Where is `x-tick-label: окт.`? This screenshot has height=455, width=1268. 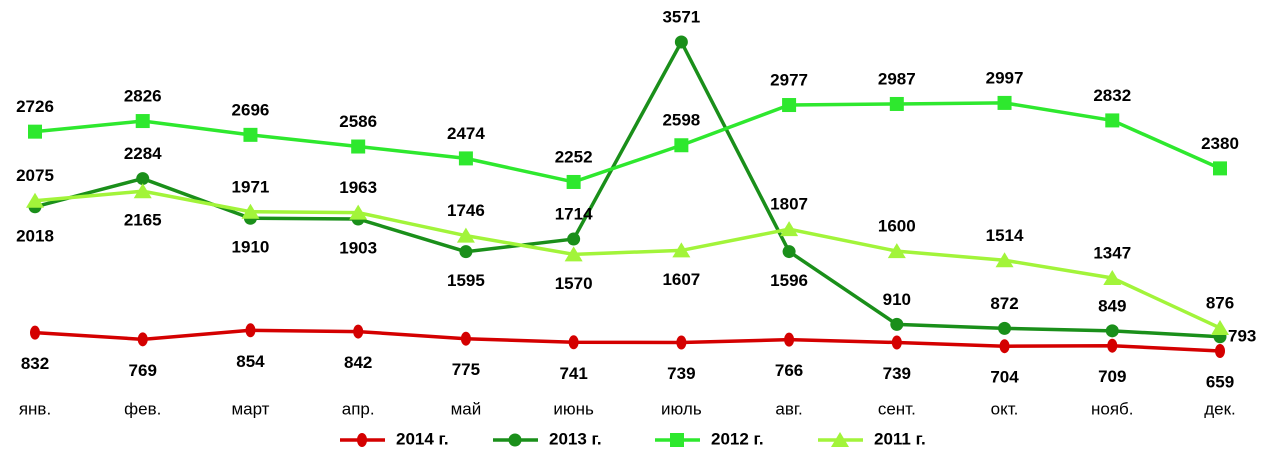
x-tick-label: окт. is located at coordinates (1005, 408).